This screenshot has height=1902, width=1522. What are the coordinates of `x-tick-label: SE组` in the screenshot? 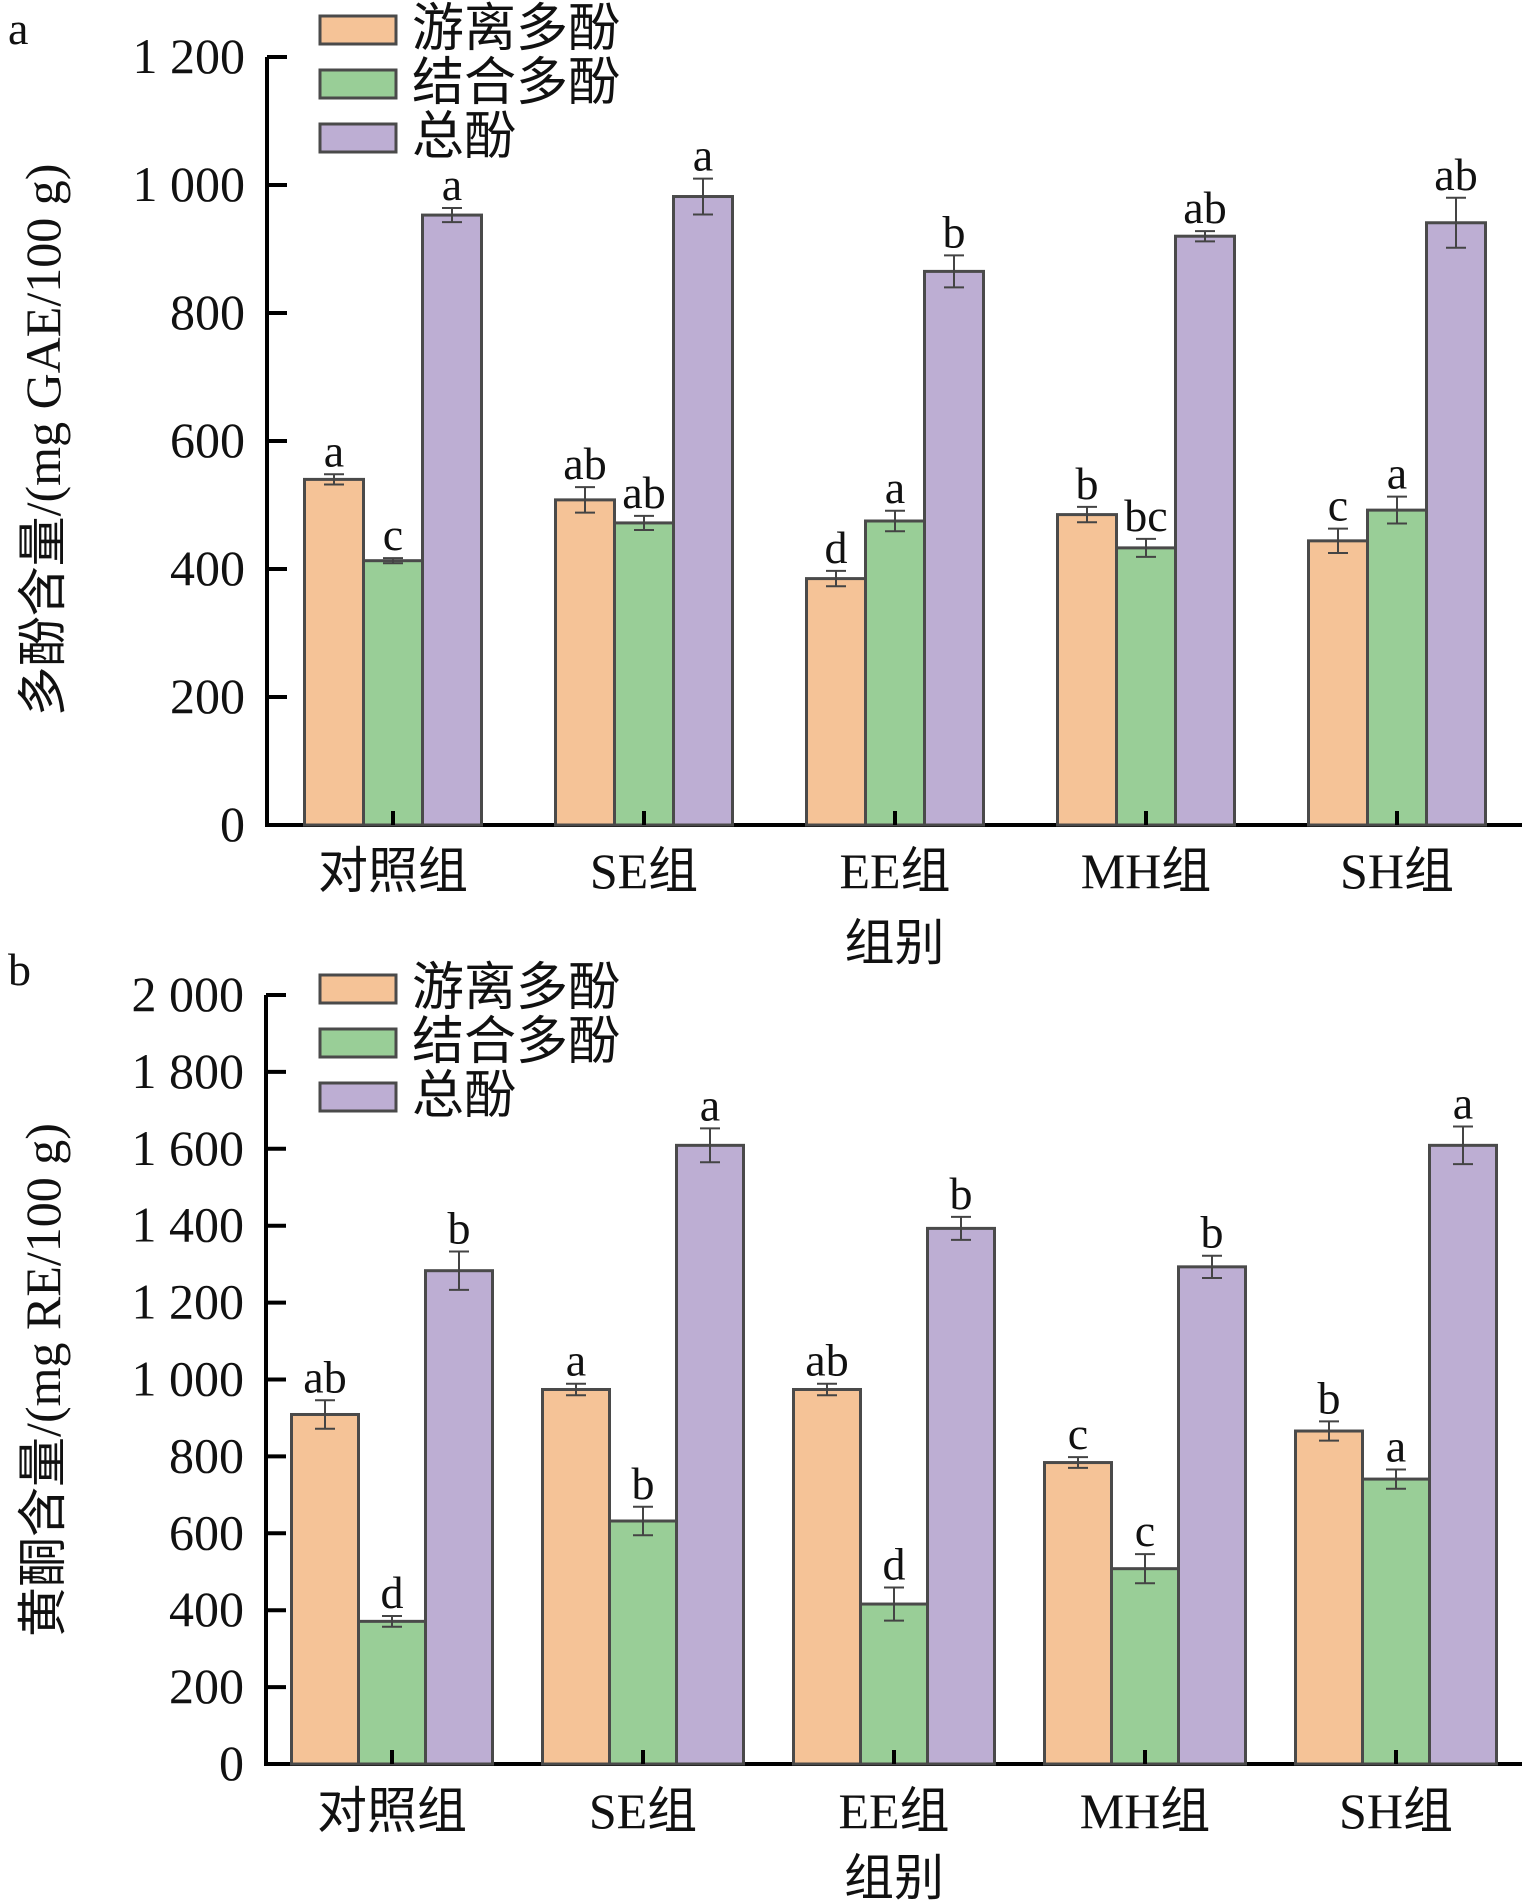 It's located at (643, 1811).